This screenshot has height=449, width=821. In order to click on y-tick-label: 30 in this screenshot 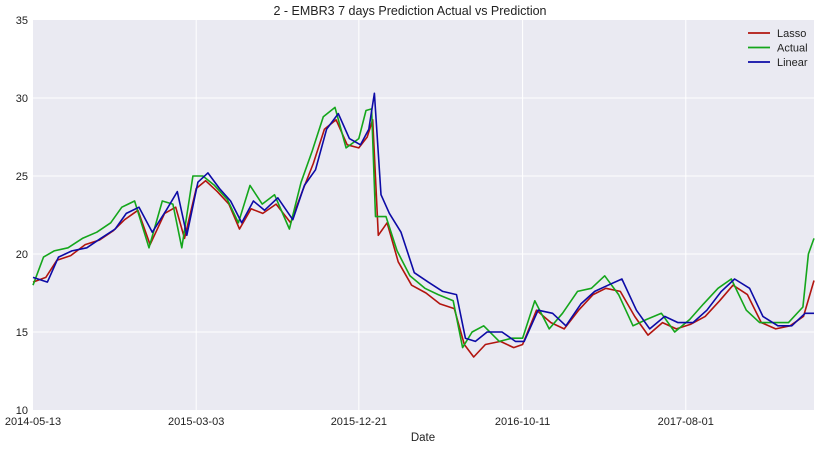, I will do `click(22, 99)`.